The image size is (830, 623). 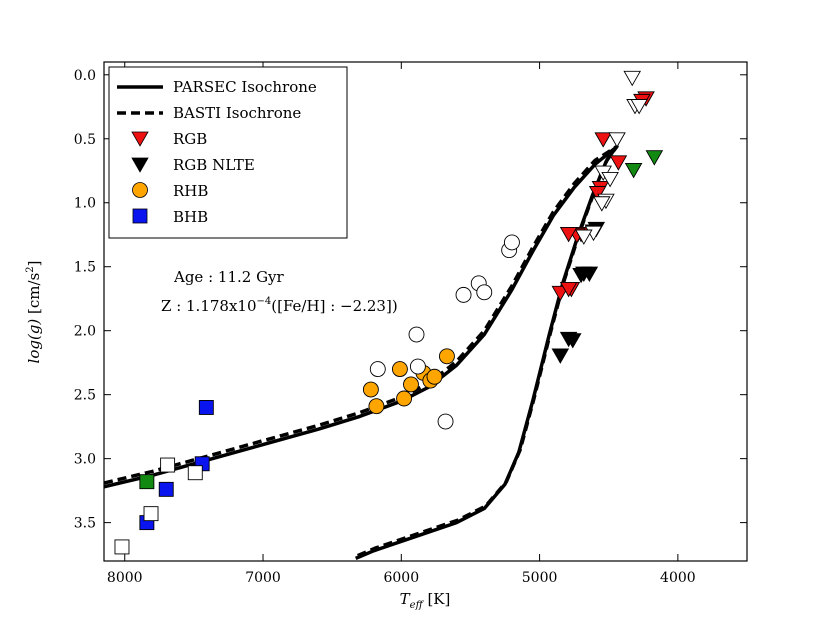 I want to click on legend-label-parsec: PARSEC Isochrone, so click(x=245, y=87).